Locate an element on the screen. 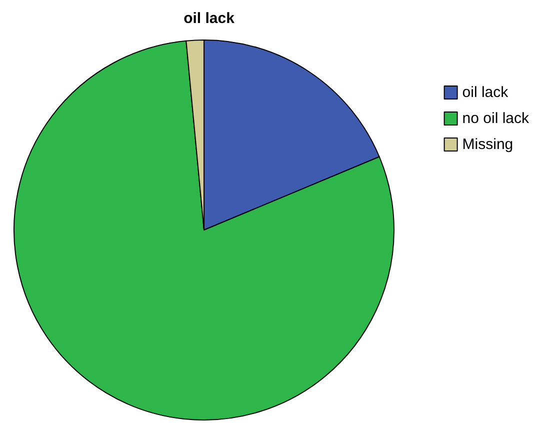 The image size is (538, 423). legend-label: no oil lack is located at coordinates (496, 118).